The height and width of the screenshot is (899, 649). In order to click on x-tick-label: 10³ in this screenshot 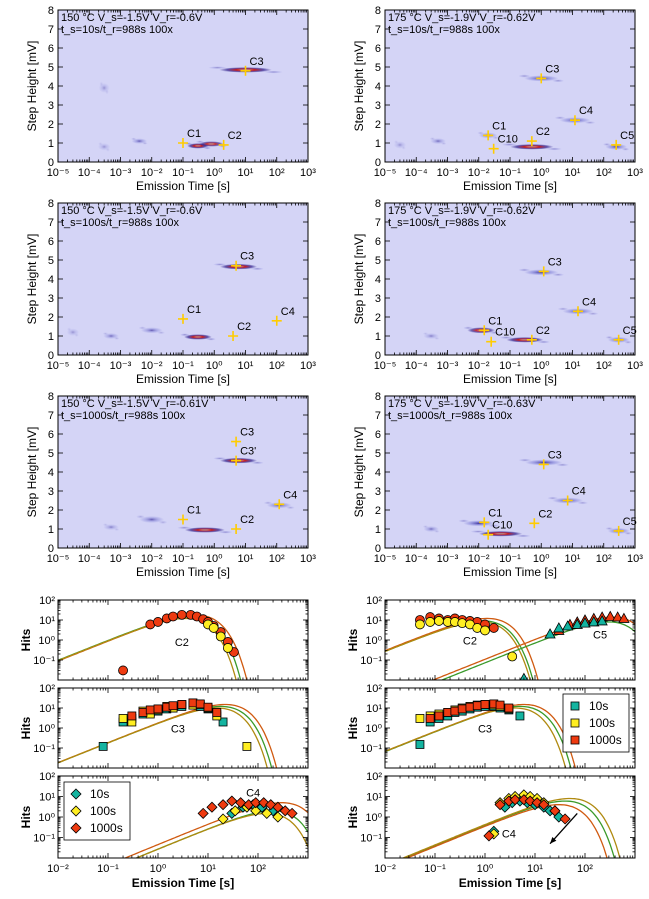, I will do `click(635, 559)`.